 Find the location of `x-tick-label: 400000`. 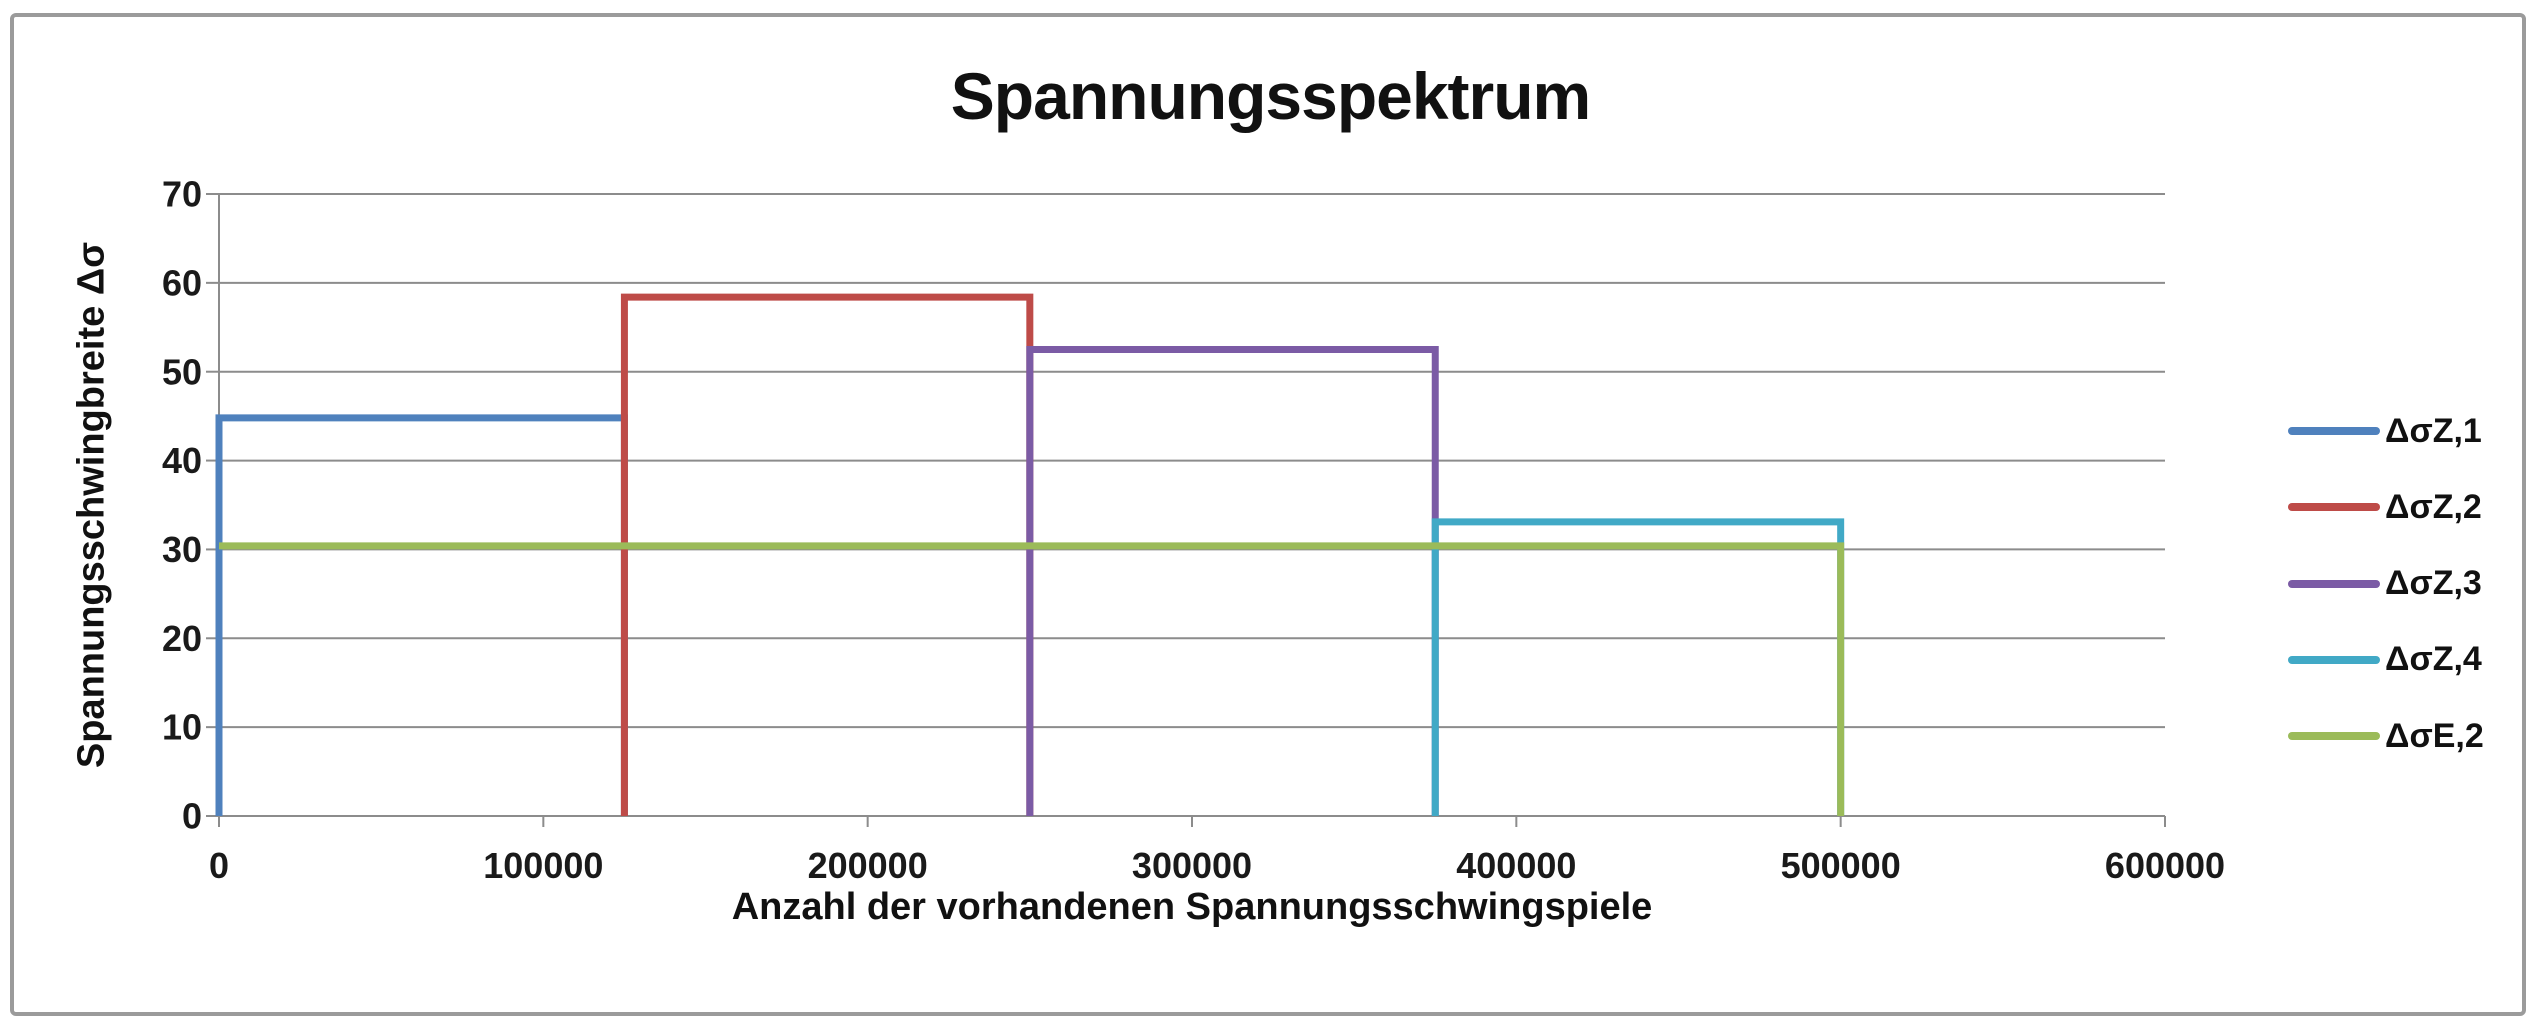

x-tick-label: 400000 is located at coordinates (1516, 865).